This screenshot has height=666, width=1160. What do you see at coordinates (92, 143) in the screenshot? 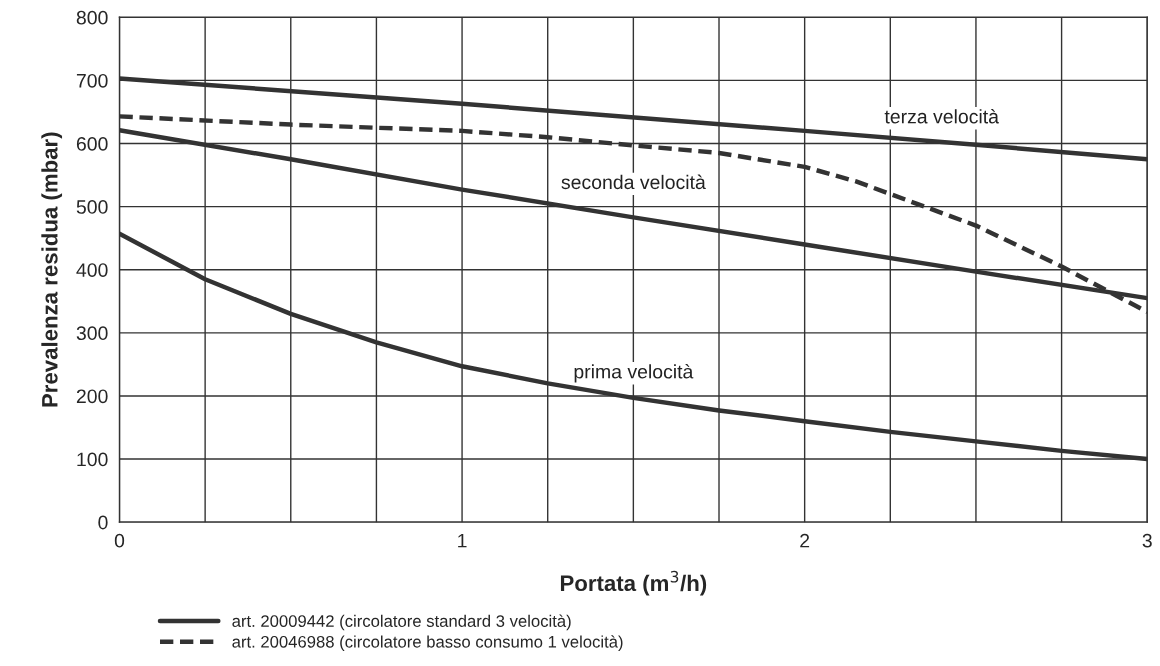
I see `y-tick-label: 600` at bounding box center [92, 143].